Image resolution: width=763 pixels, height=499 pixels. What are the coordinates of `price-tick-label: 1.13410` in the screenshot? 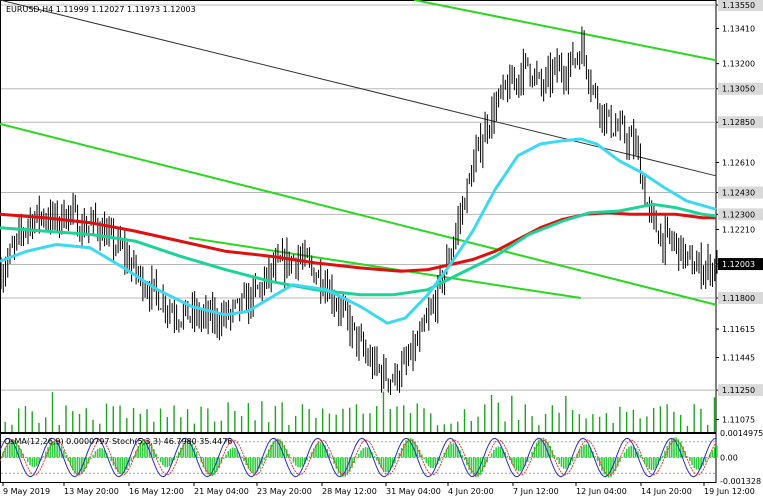 It's located at (738, 28).